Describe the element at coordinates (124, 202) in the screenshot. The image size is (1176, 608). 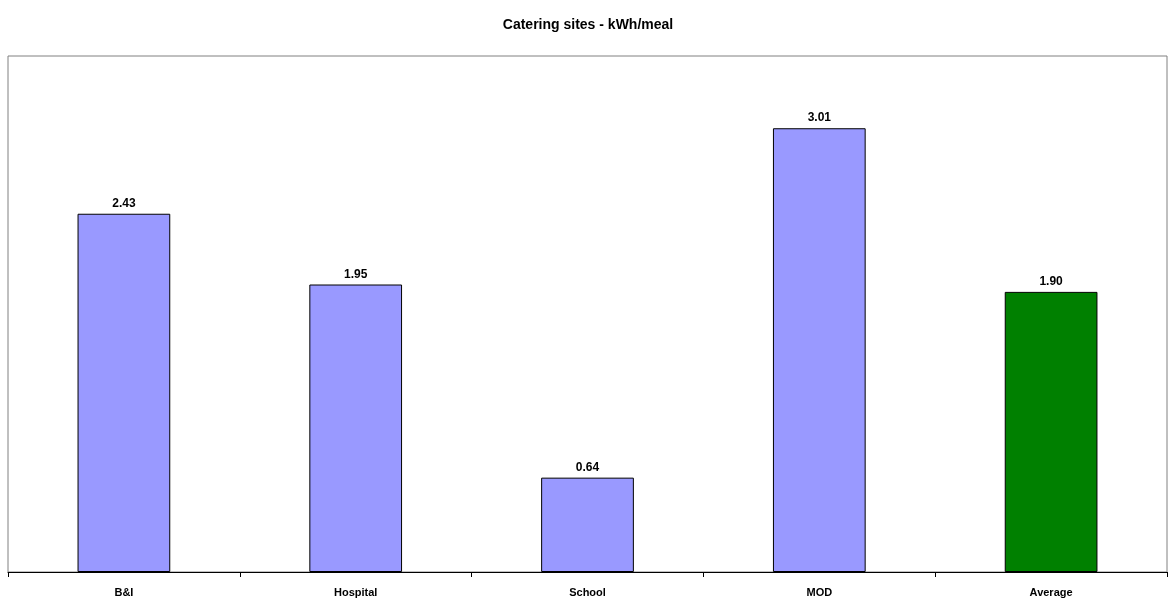
I see `data-label: 2.43` at that location.